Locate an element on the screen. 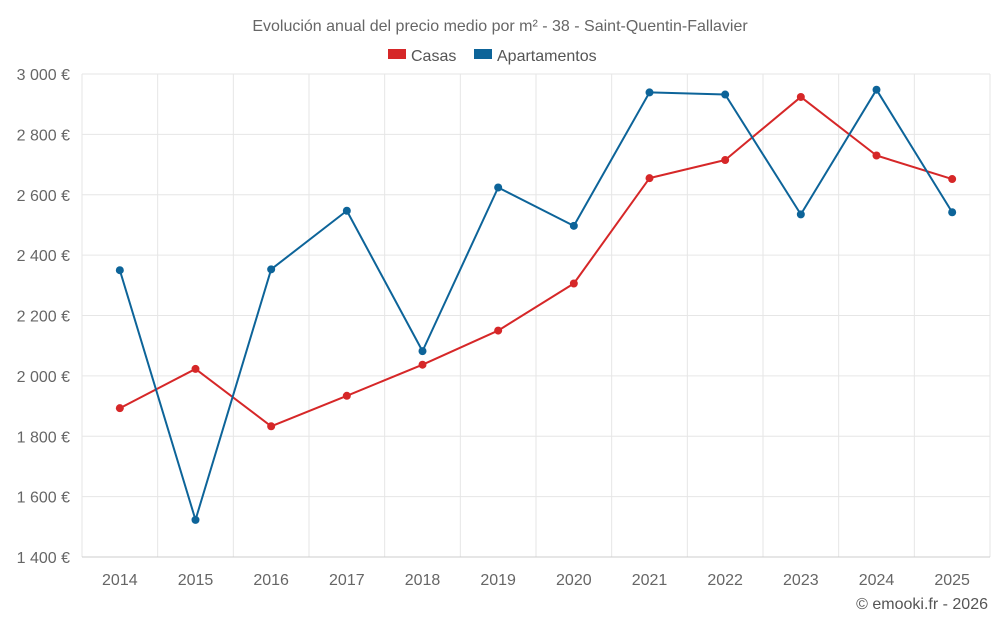  y-tick-label: 1 800 € is located at coordinates (43, 437).